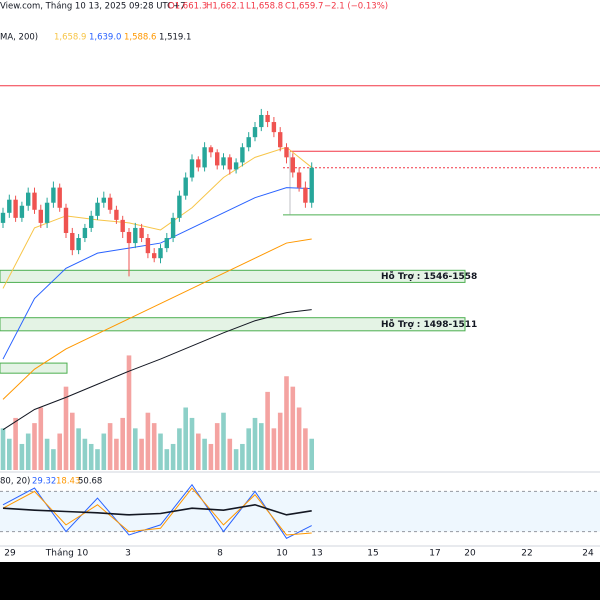 The height and width of the screenshot is (600, 600). What do you see at coordinates (19, 38) in the screenshot?
I see `ma-legend-name: MA, 200)` at bounding box center [19, 38].